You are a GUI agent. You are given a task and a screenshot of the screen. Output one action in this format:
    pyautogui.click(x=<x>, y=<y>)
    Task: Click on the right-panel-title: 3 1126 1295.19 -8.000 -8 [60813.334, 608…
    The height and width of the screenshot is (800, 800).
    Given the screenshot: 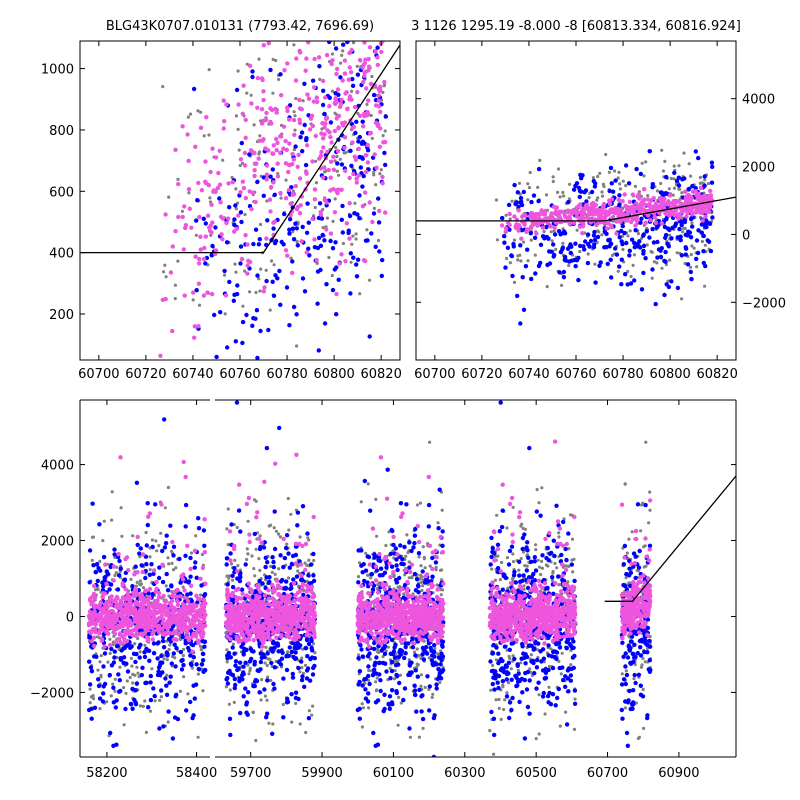 What is the action you would take?
    pyautogui.click(x=576, y=26)
    